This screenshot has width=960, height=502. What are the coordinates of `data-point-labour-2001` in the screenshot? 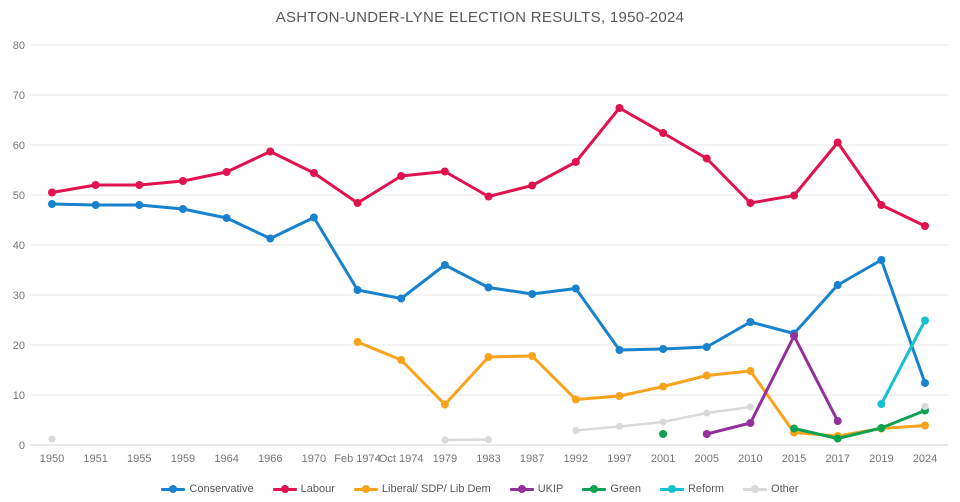 It's located at (663, 133).